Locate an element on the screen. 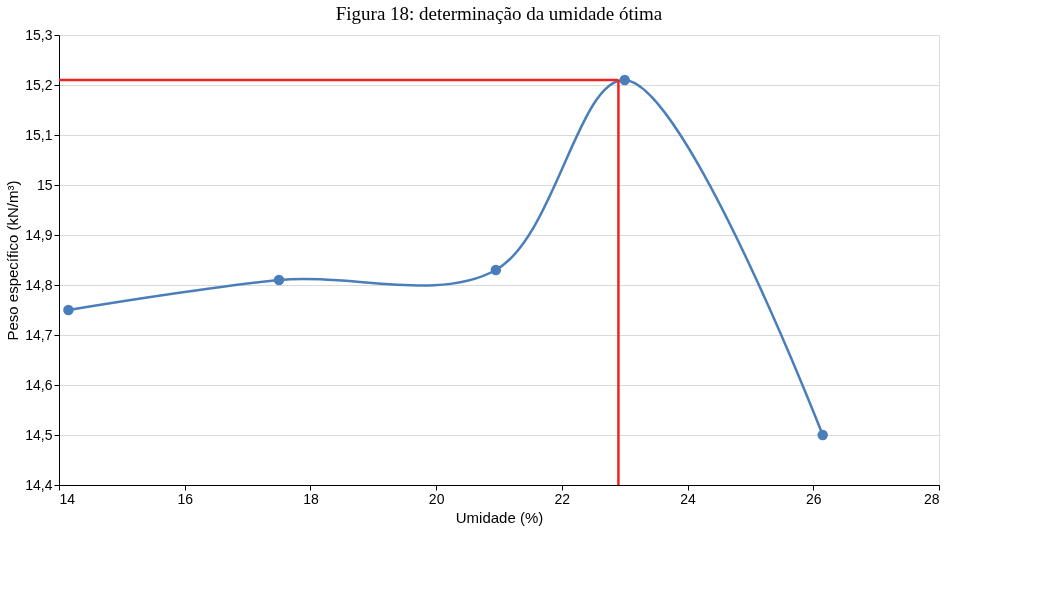 The width and height of the screenshot is (1059, 599). x-tick-label: 16 is located at coordinates (185, 498).